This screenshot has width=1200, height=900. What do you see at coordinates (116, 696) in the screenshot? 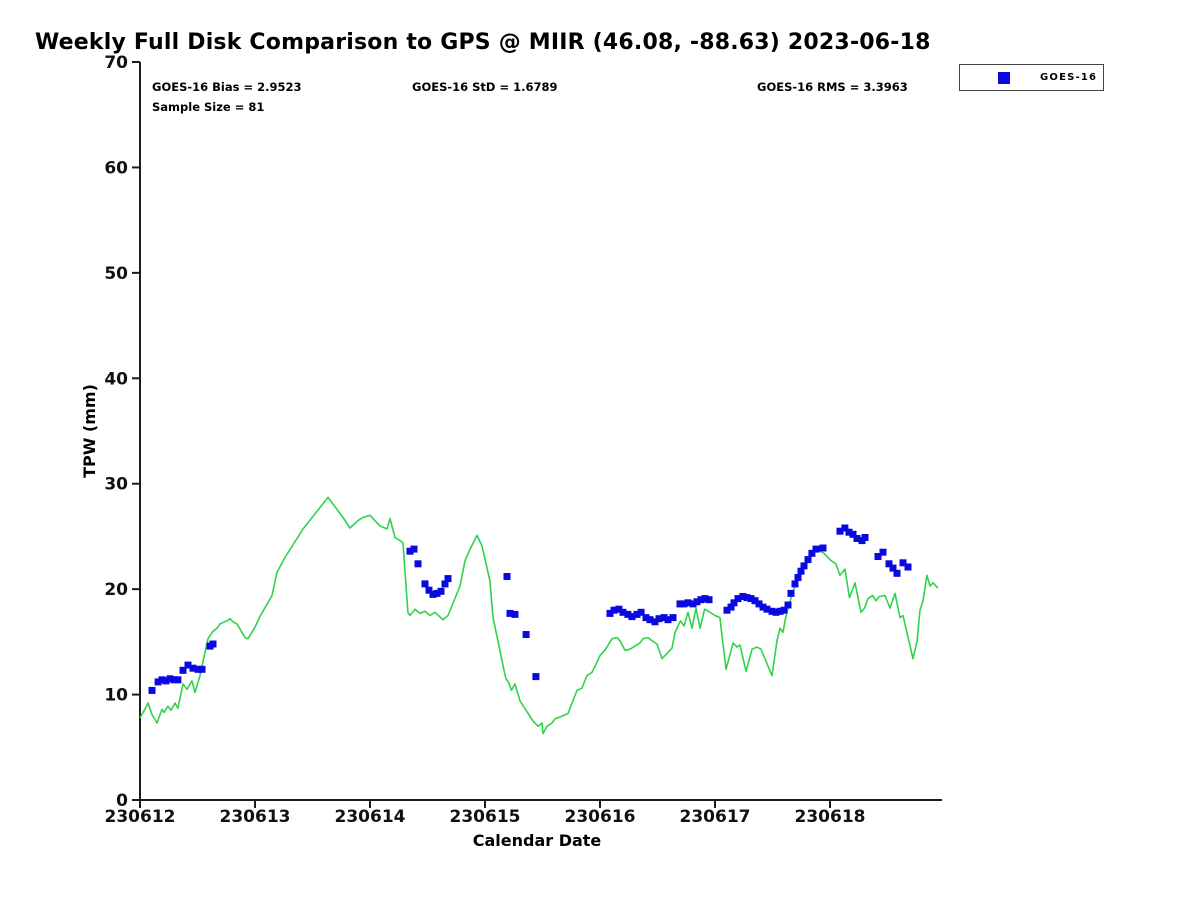
I see `y-tick-label: 10` at bounding box center [116, 696].